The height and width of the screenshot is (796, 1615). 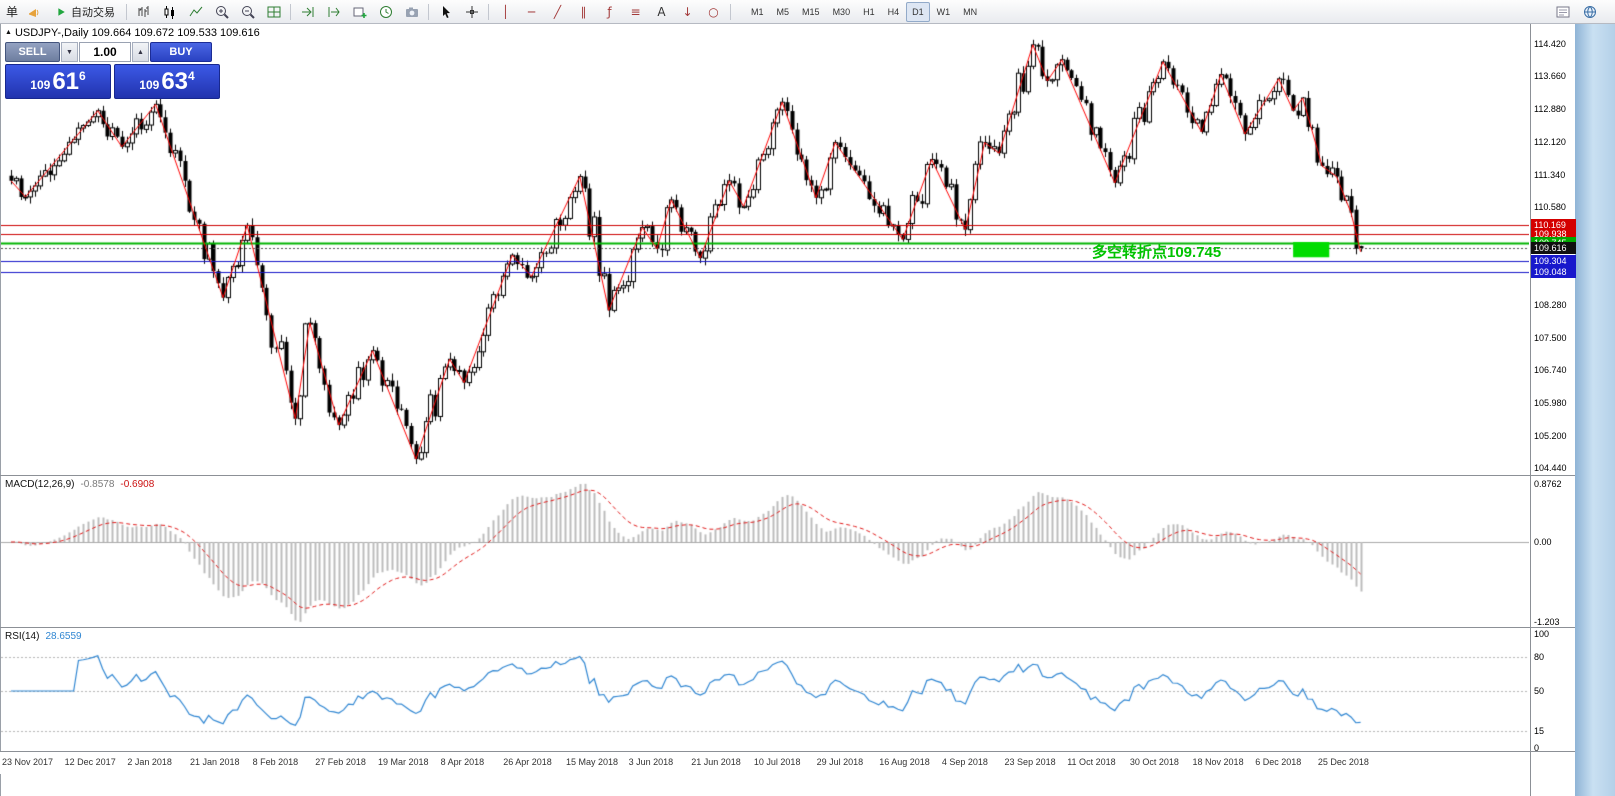 I want to click on new-chart-button, so click(x=359, y=12).